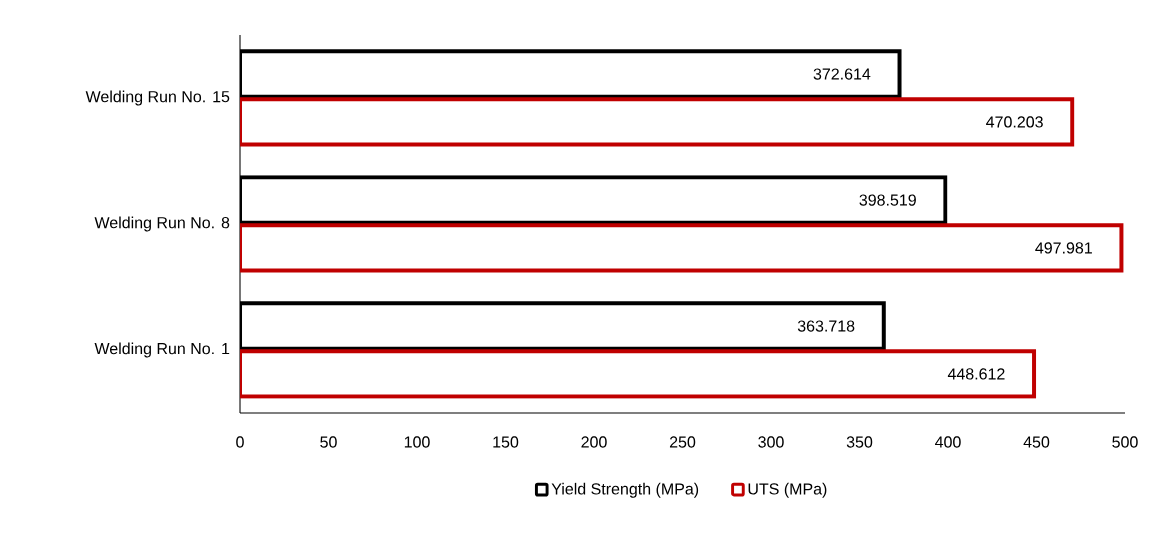 The height and width of the screenshot is (534, 1166). Describe the element at coordinates (842, 74) in the screenshot. I see `data-label: 372.614` at that location.